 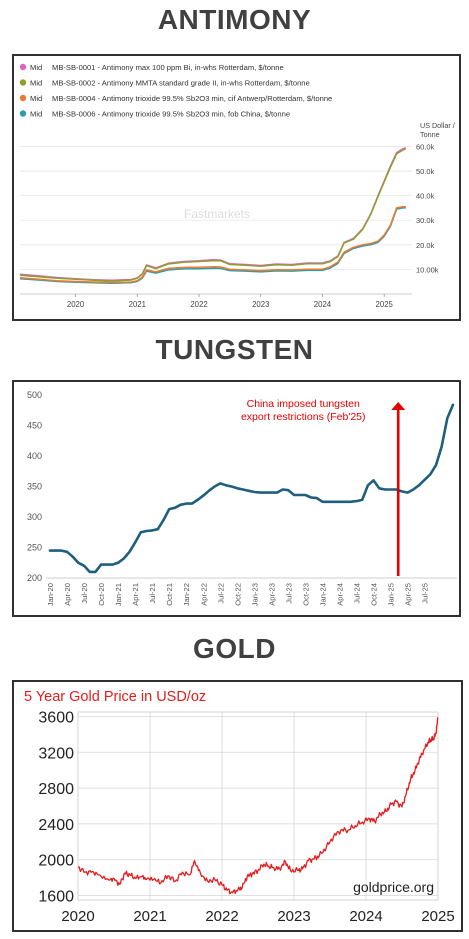 I want to click on y-tick-label: 2800, so click(x=56, y=789).